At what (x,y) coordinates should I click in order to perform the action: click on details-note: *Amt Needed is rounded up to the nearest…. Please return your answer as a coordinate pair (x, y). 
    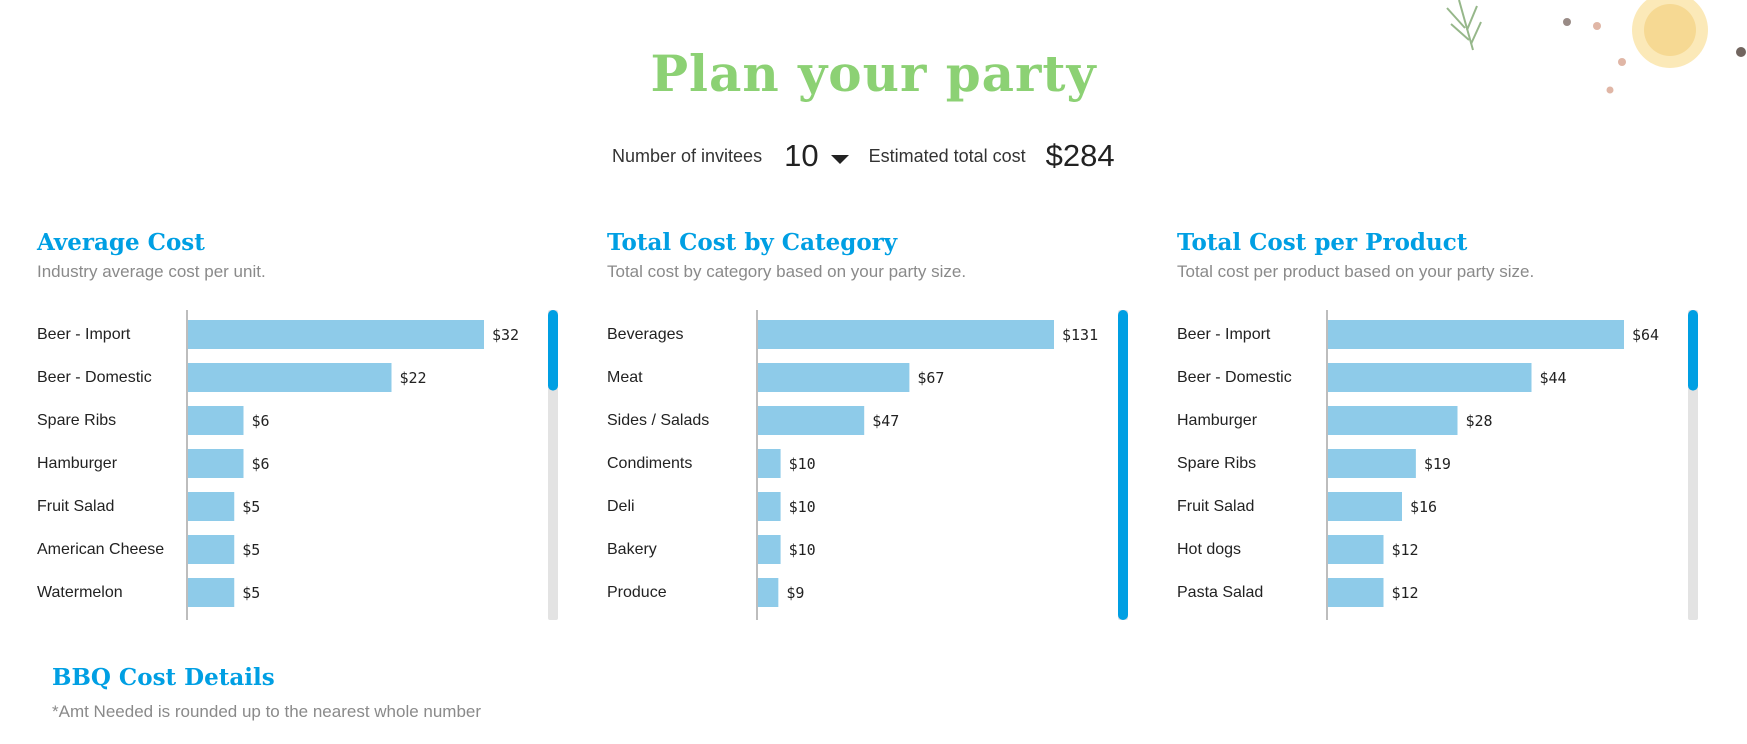
    Looking at the image, I should click on (267, 711).